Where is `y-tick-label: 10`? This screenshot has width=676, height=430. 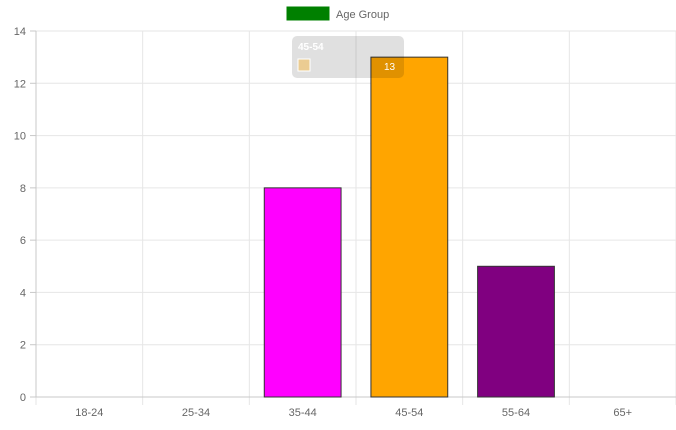
y-tick-label: 10 is located at coordinates (20, 137).